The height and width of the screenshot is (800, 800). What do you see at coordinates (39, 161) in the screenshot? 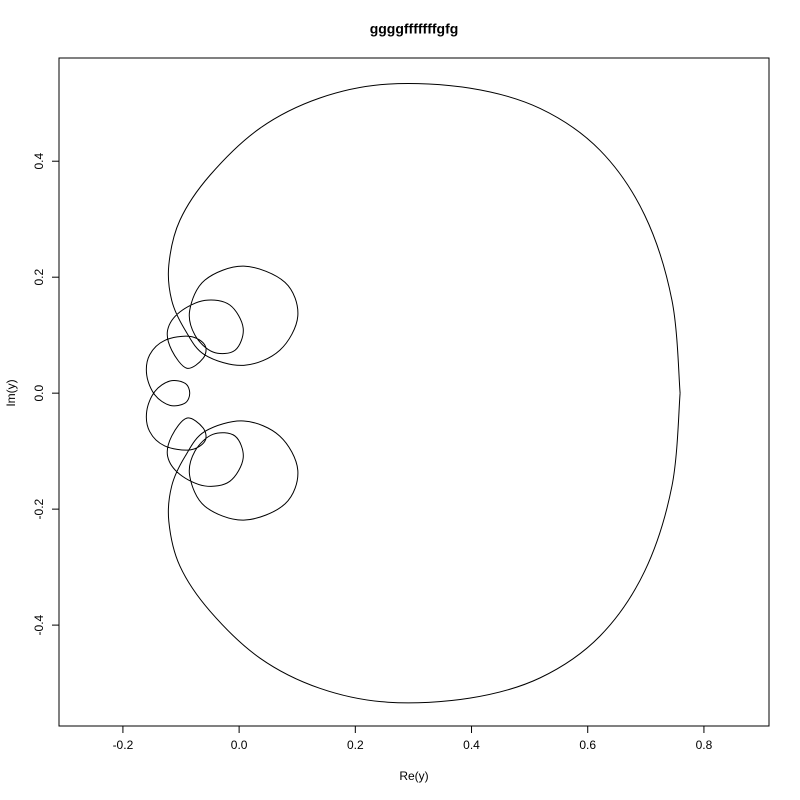
I see `y-tick-label: 0.4` at bounding box center [39, 161].